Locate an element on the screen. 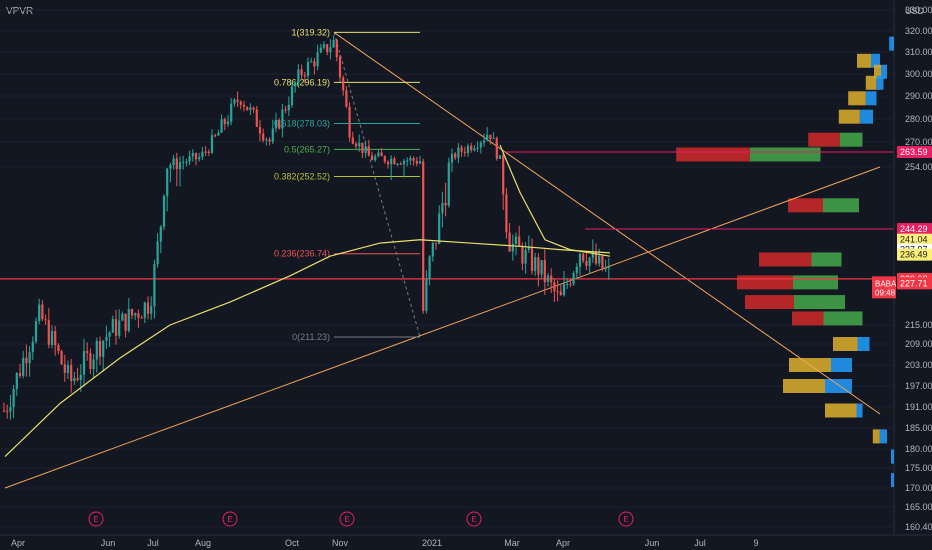  fib-label: 0.5(265.27) is located at coordinates (307, 149).